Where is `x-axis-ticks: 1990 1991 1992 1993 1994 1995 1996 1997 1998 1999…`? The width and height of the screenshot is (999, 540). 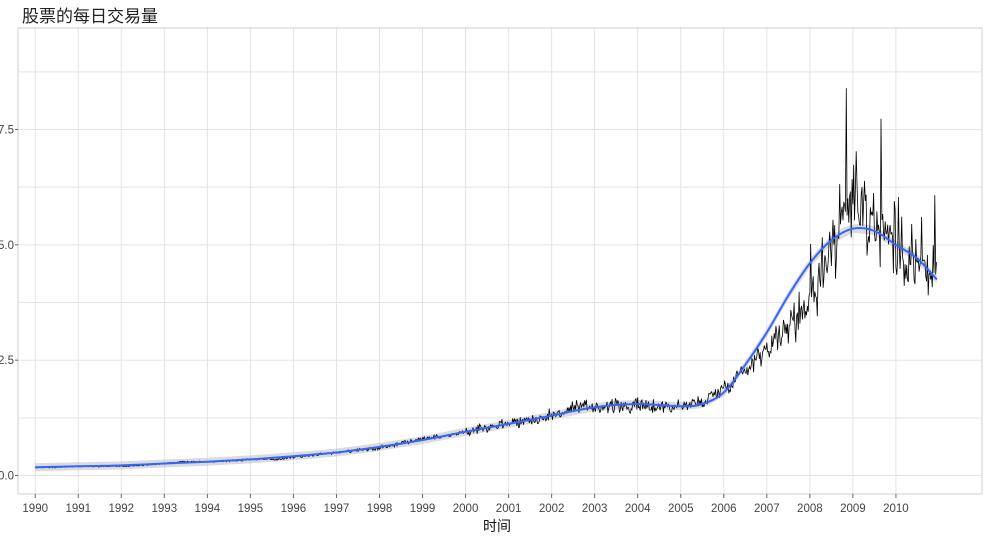 x-axis-ticks: 1990 1991 1992 1993 1994 1995 1996 1997 1998 1999… is located at coordinates (465, 504).